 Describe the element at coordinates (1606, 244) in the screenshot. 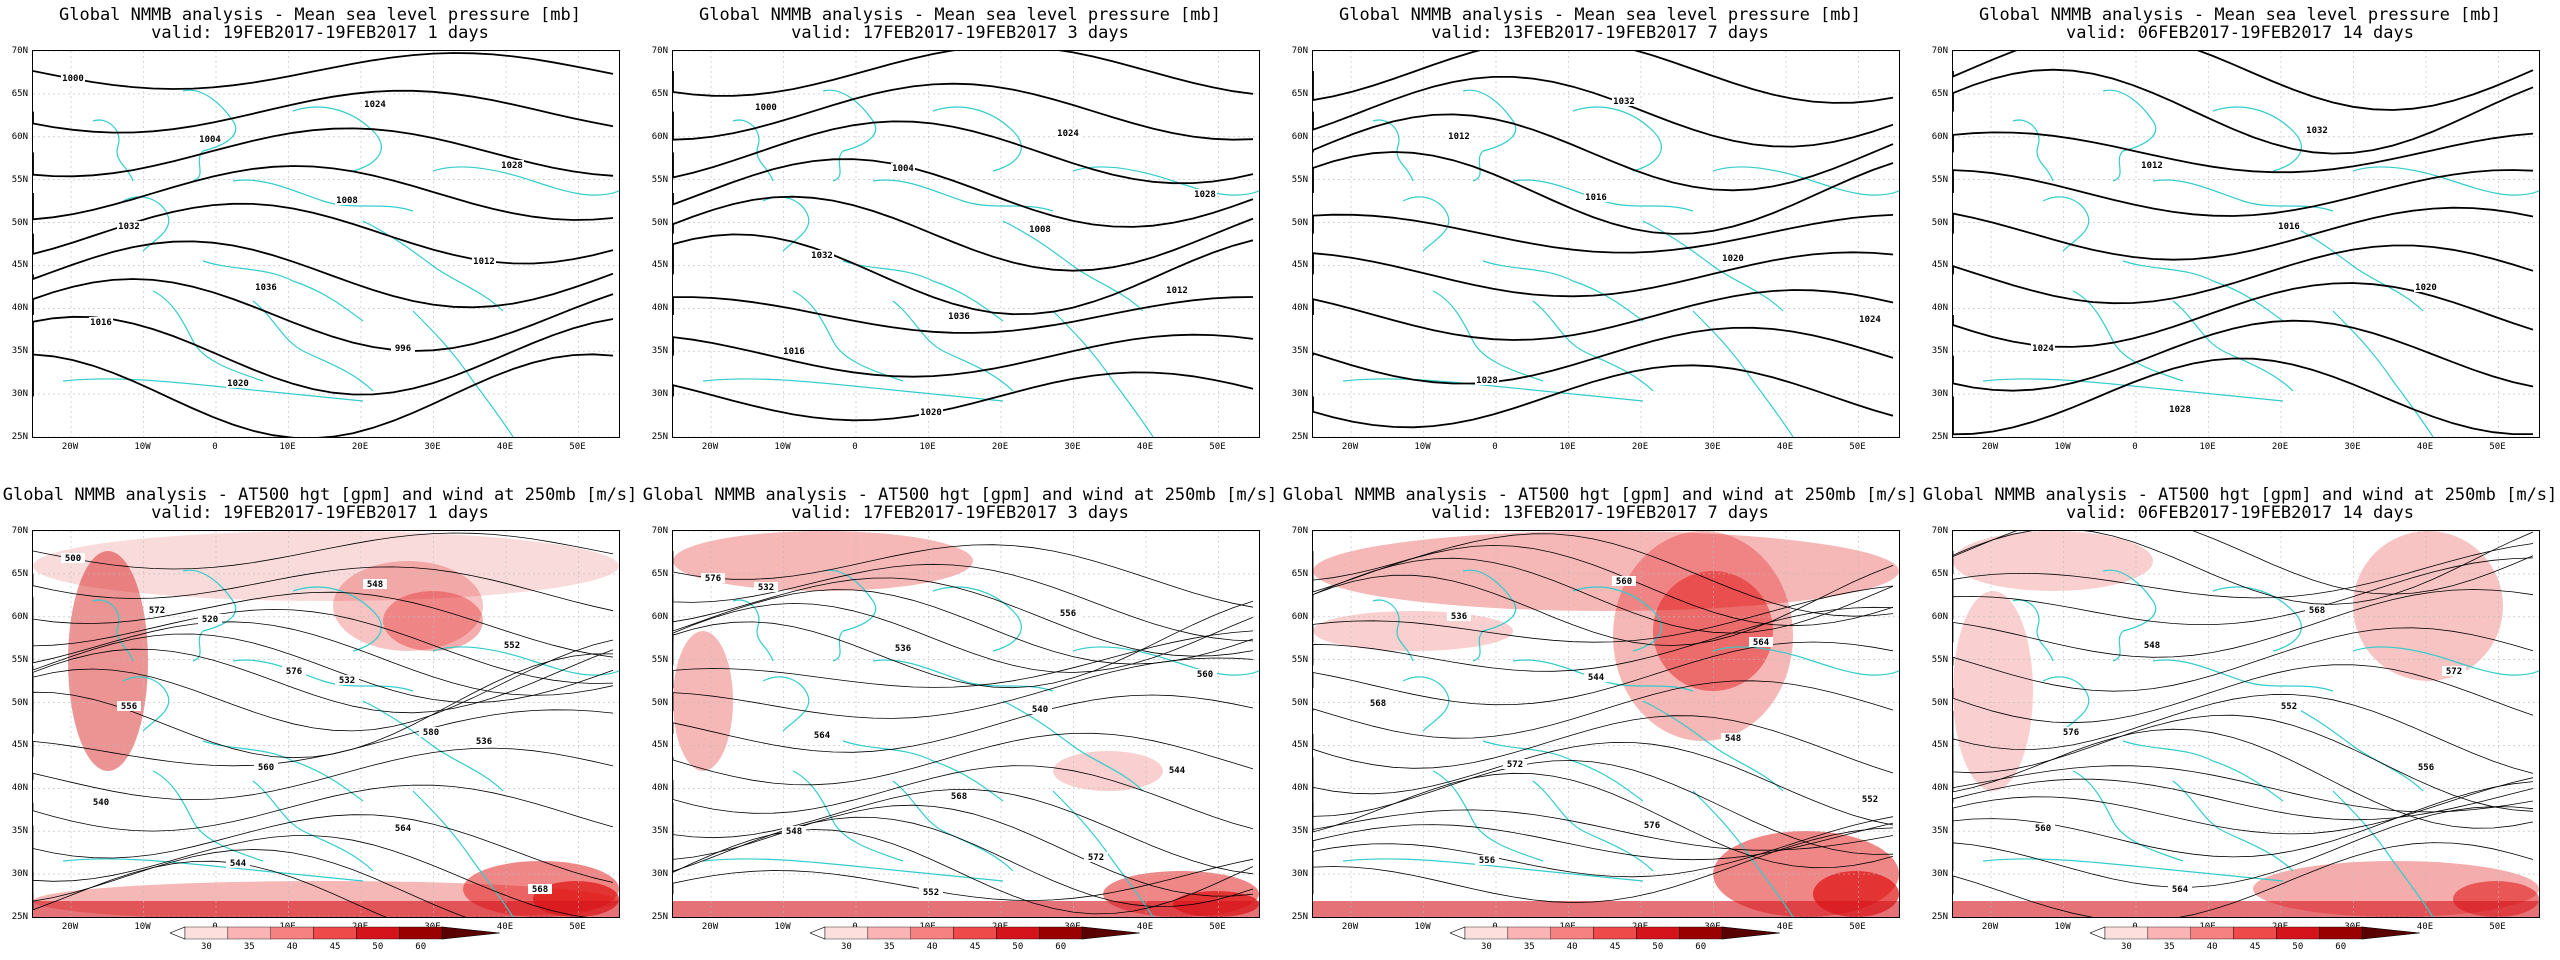

I see `map-svg: 1012 1016 1020 1024 1028 1032` at that location.